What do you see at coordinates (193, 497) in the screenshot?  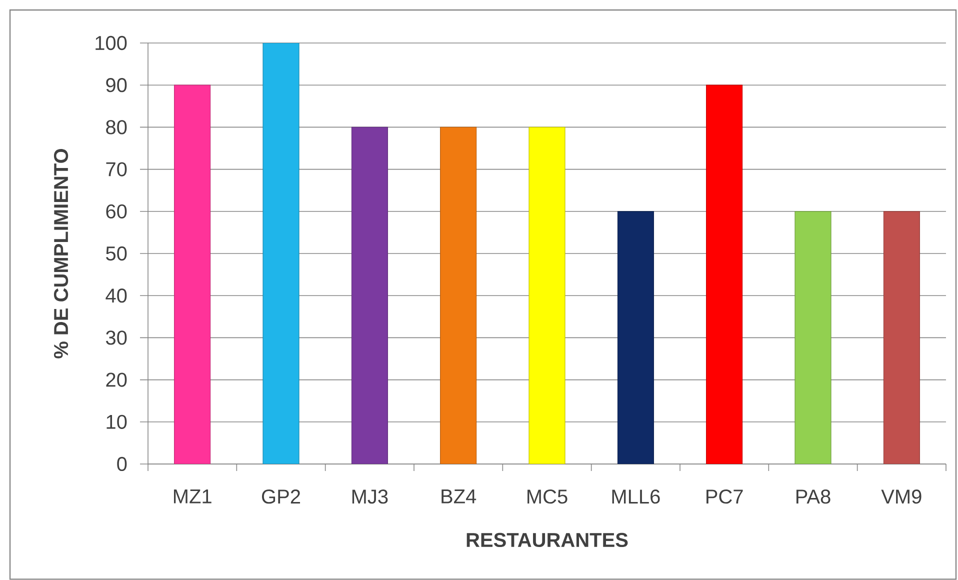 I see `x-tick-label: MZ1` at bounding box center [193, 497].